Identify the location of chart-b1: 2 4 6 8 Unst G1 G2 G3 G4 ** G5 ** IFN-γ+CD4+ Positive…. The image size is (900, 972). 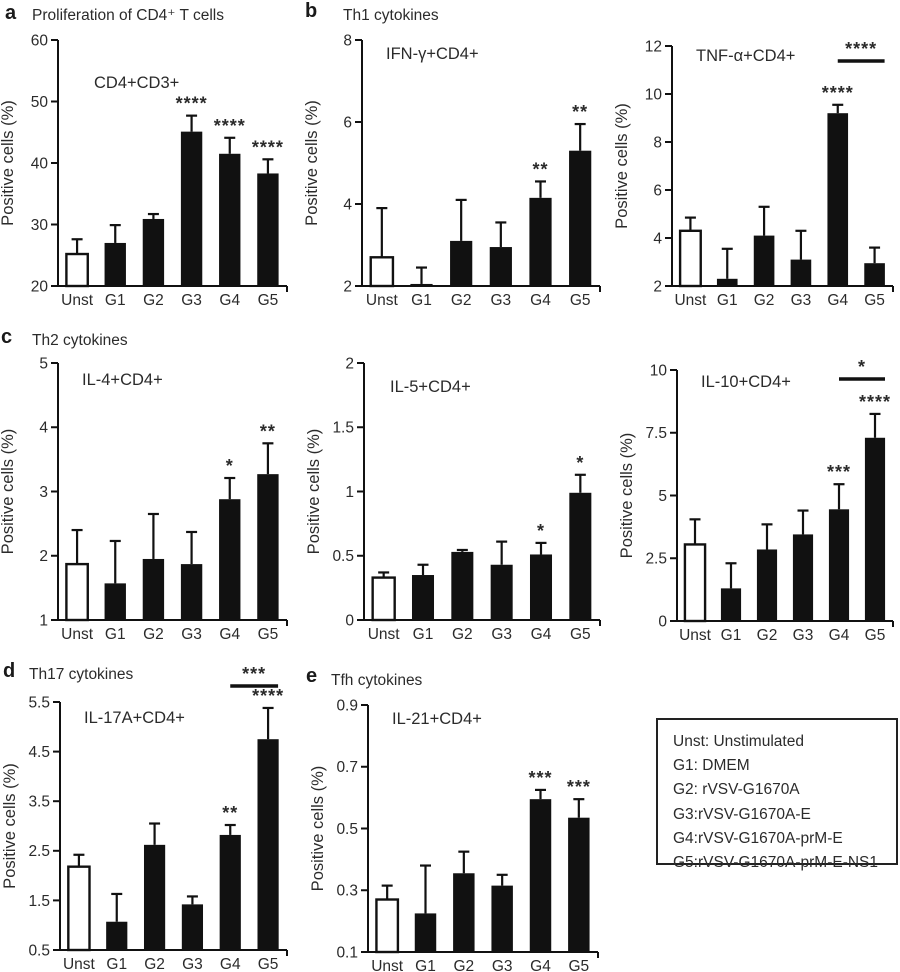
(452, 170).